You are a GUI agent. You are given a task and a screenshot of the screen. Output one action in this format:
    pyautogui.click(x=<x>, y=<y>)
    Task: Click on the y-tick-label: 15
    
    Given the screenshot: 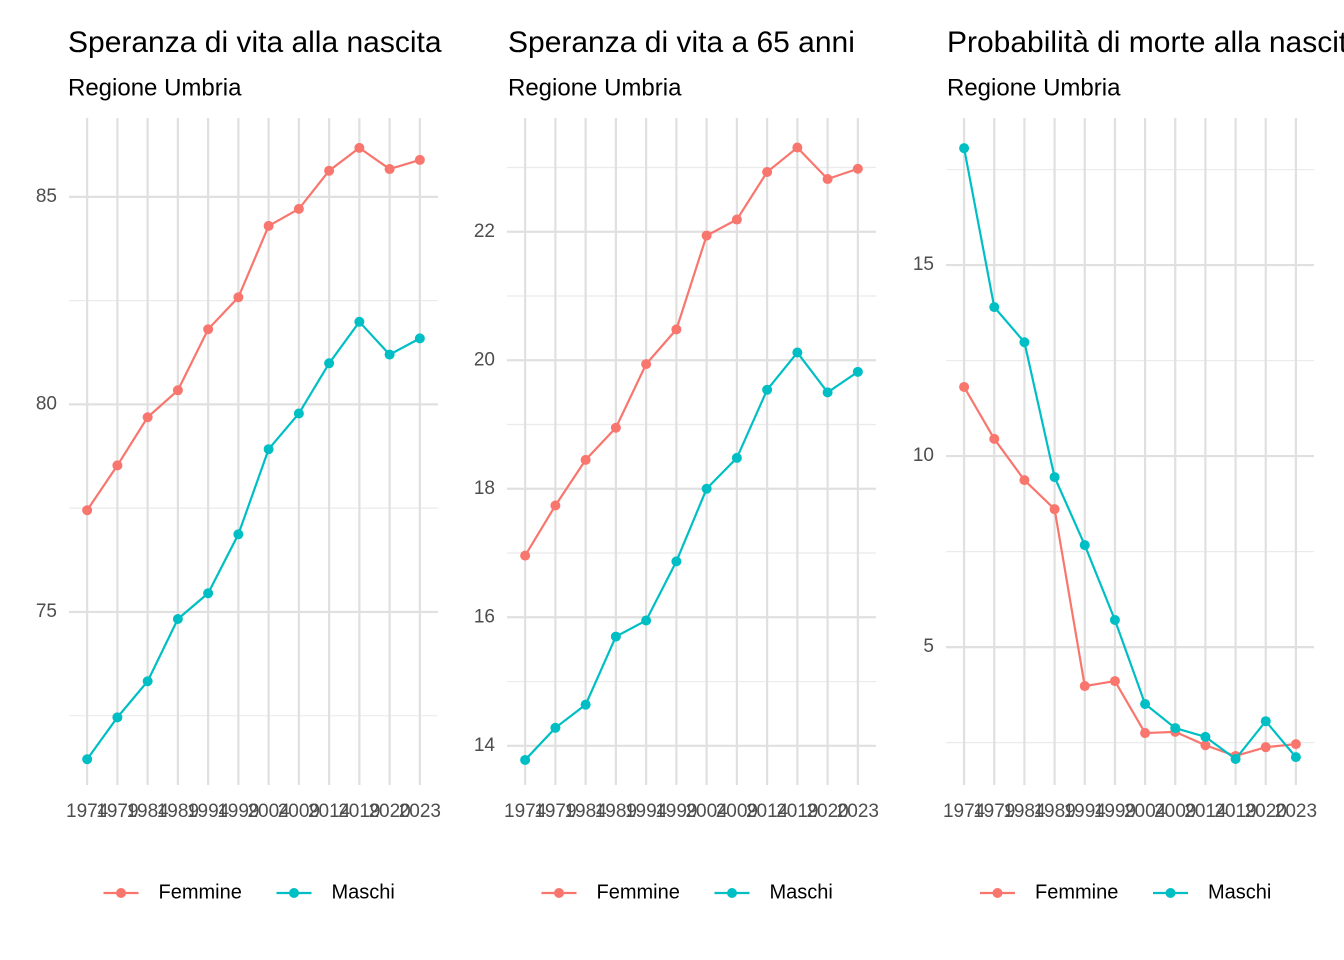 What is the action you would take?
    pyautogui.click(x=923, y=264)
    